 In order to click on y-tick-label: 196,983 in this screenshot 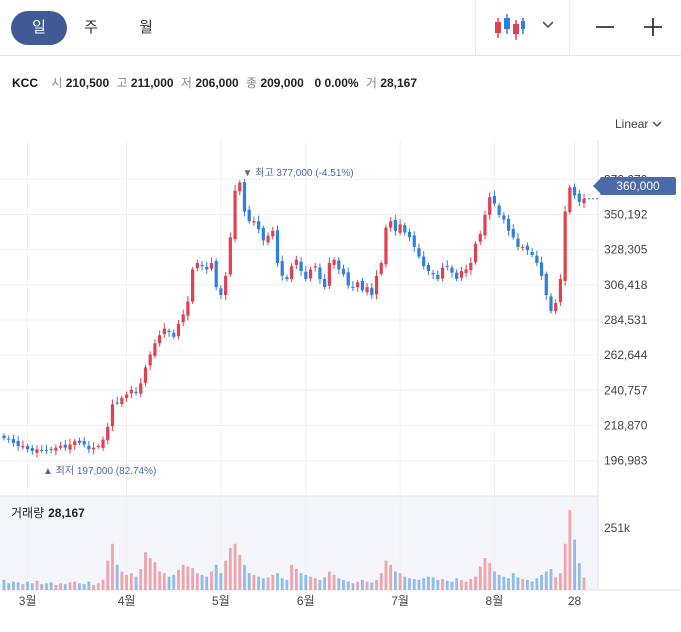, I will do `click(626, 461)`.